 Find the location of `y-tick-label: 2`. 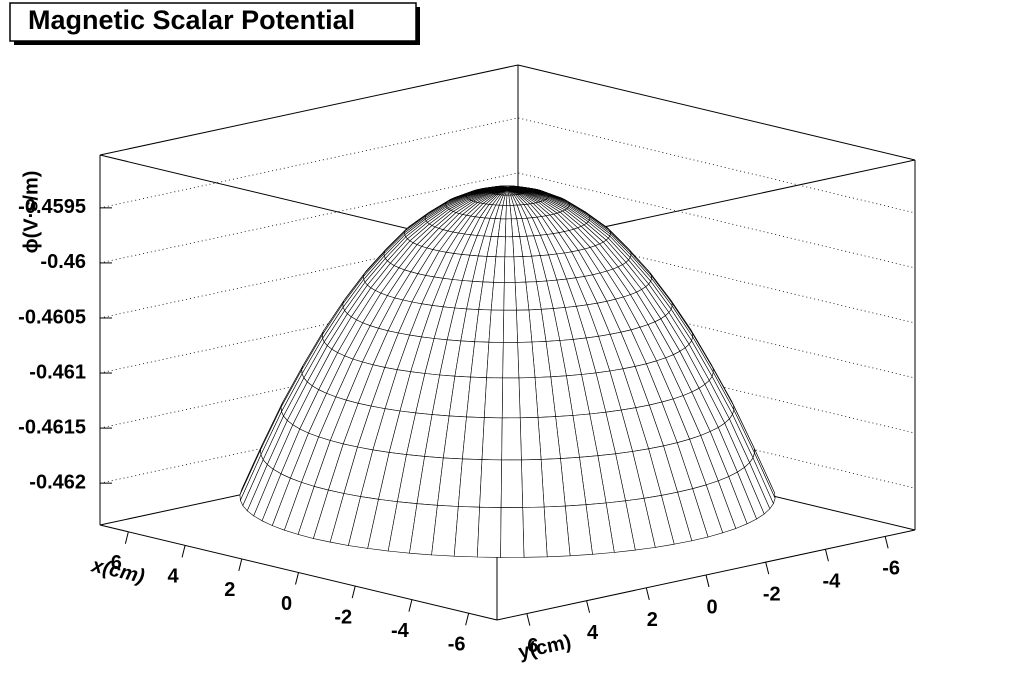

y-tick-label: 2 is located at coordinates (652, 620).